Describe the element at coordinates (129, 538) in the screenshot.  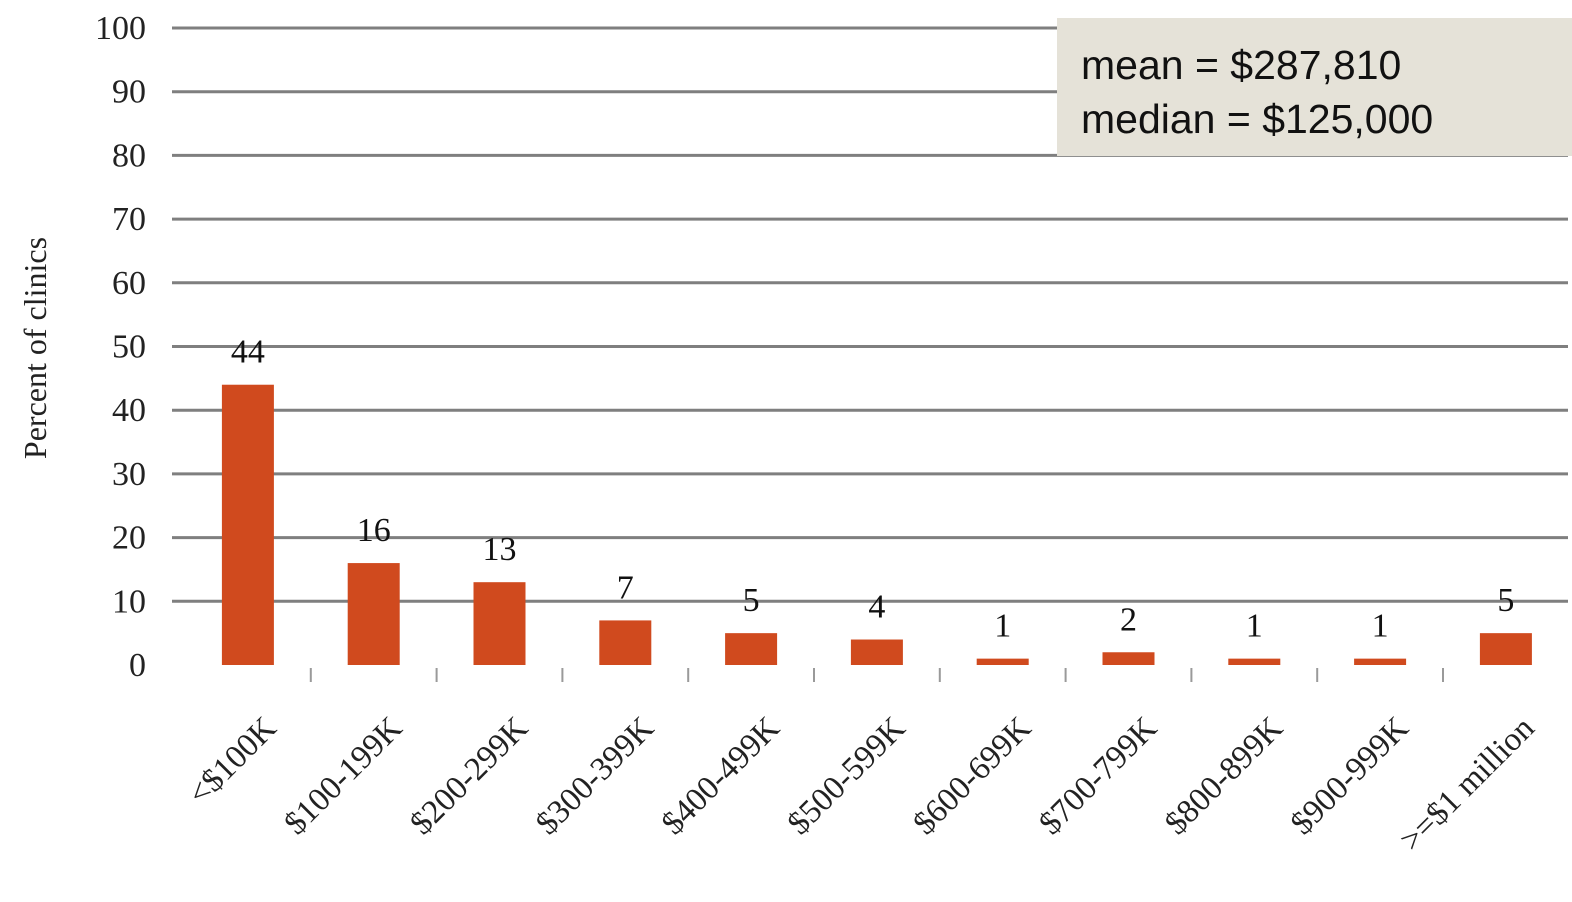
I see `y-tick-label: 20` at that location.